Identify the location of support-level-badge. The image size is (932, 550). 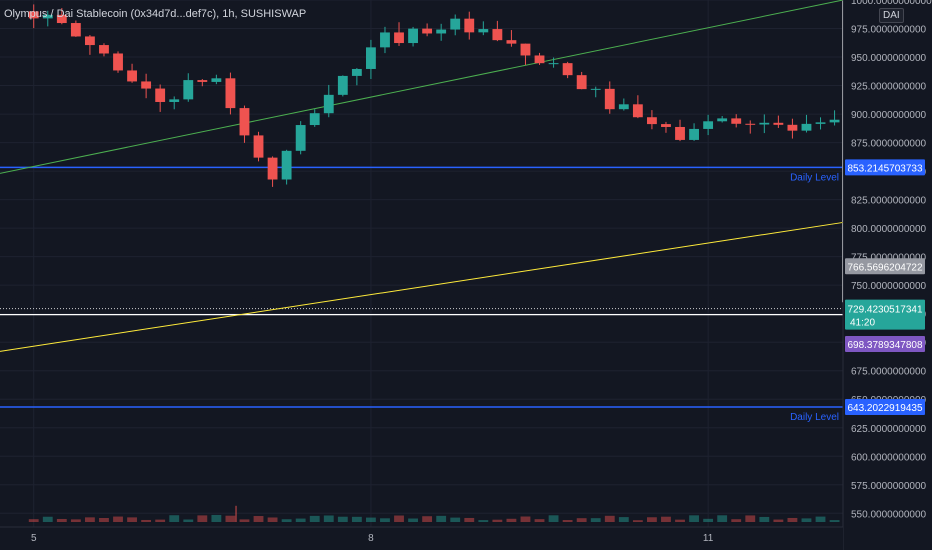
(885, 344).